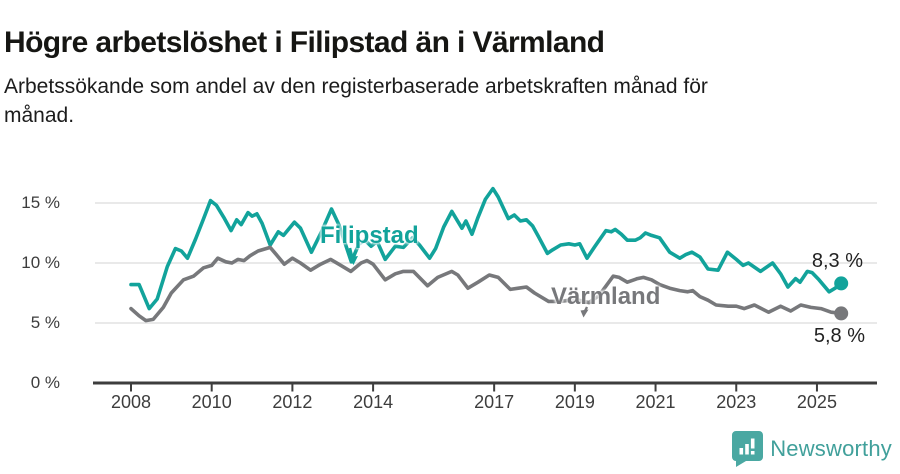 The image size is (900, 474). I want to click on varmland-arrowhead, so click(584, 313).